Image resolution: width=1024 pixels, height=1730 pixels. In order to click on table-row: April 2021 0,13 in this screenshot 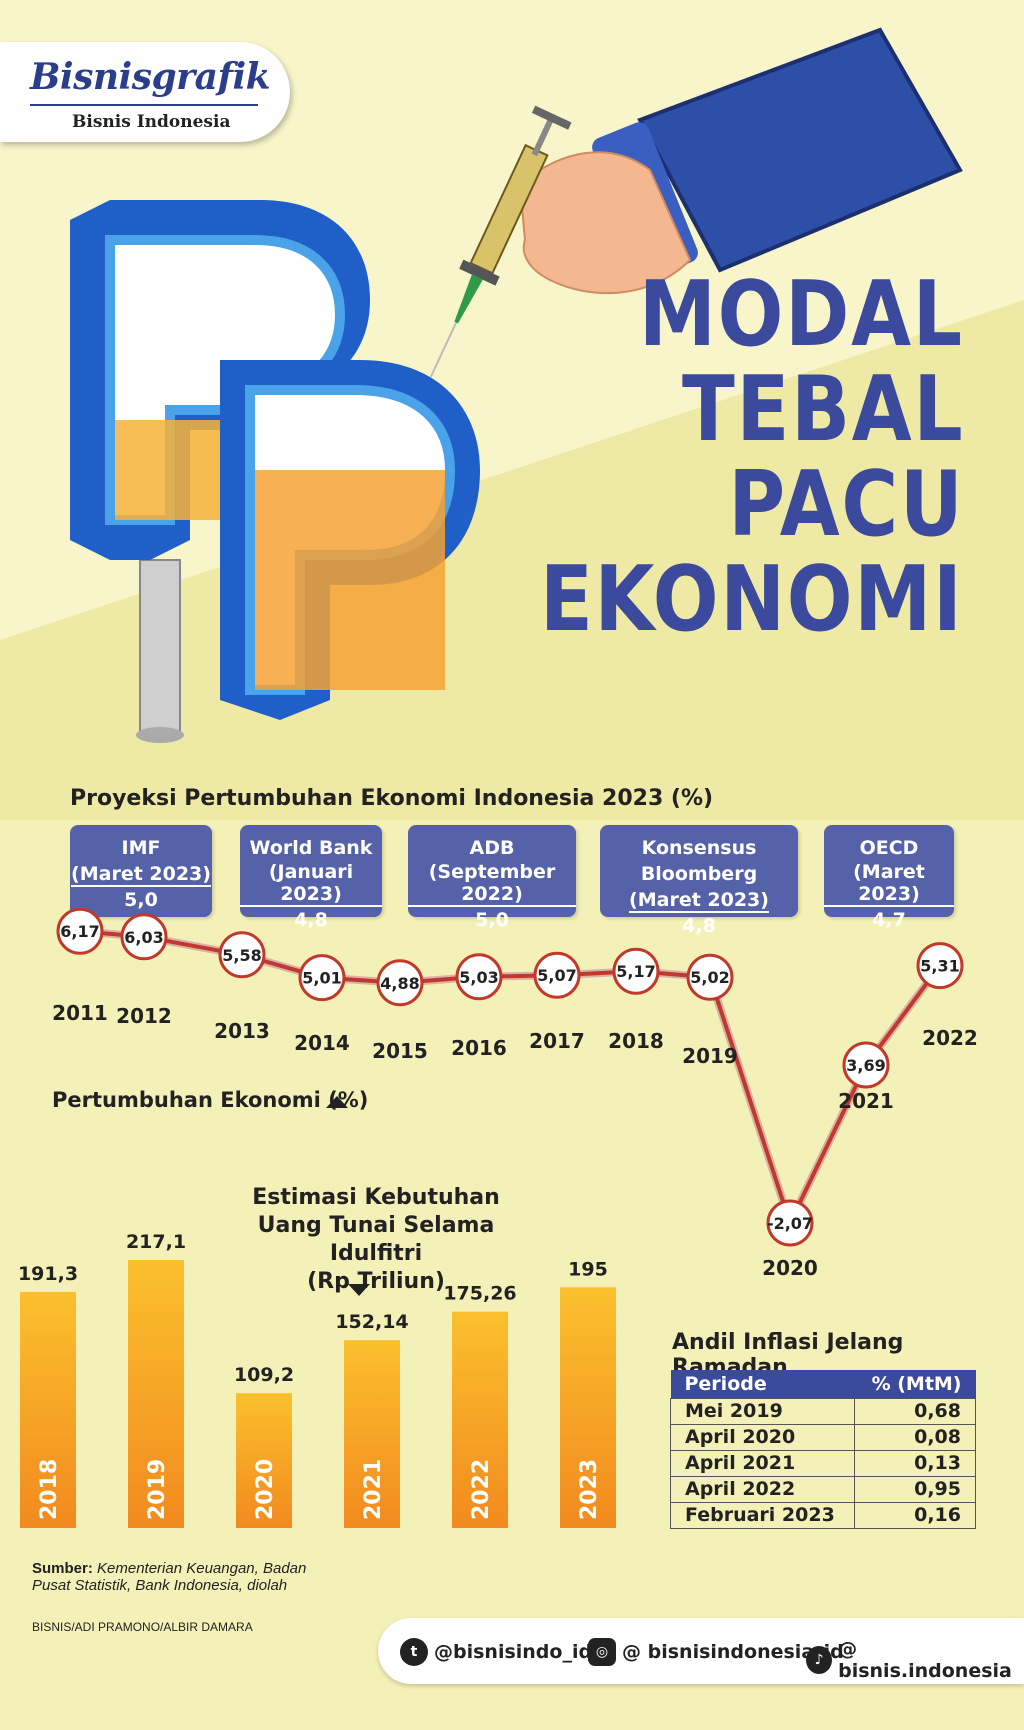, I will do `click(823, 1463)`.